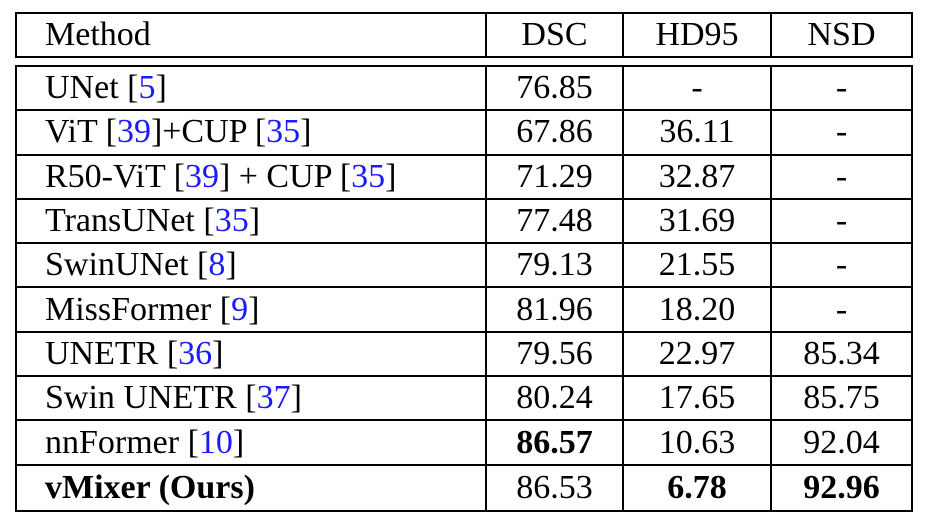  I want to click on method-text: MissFormer [, so click(138, 309).